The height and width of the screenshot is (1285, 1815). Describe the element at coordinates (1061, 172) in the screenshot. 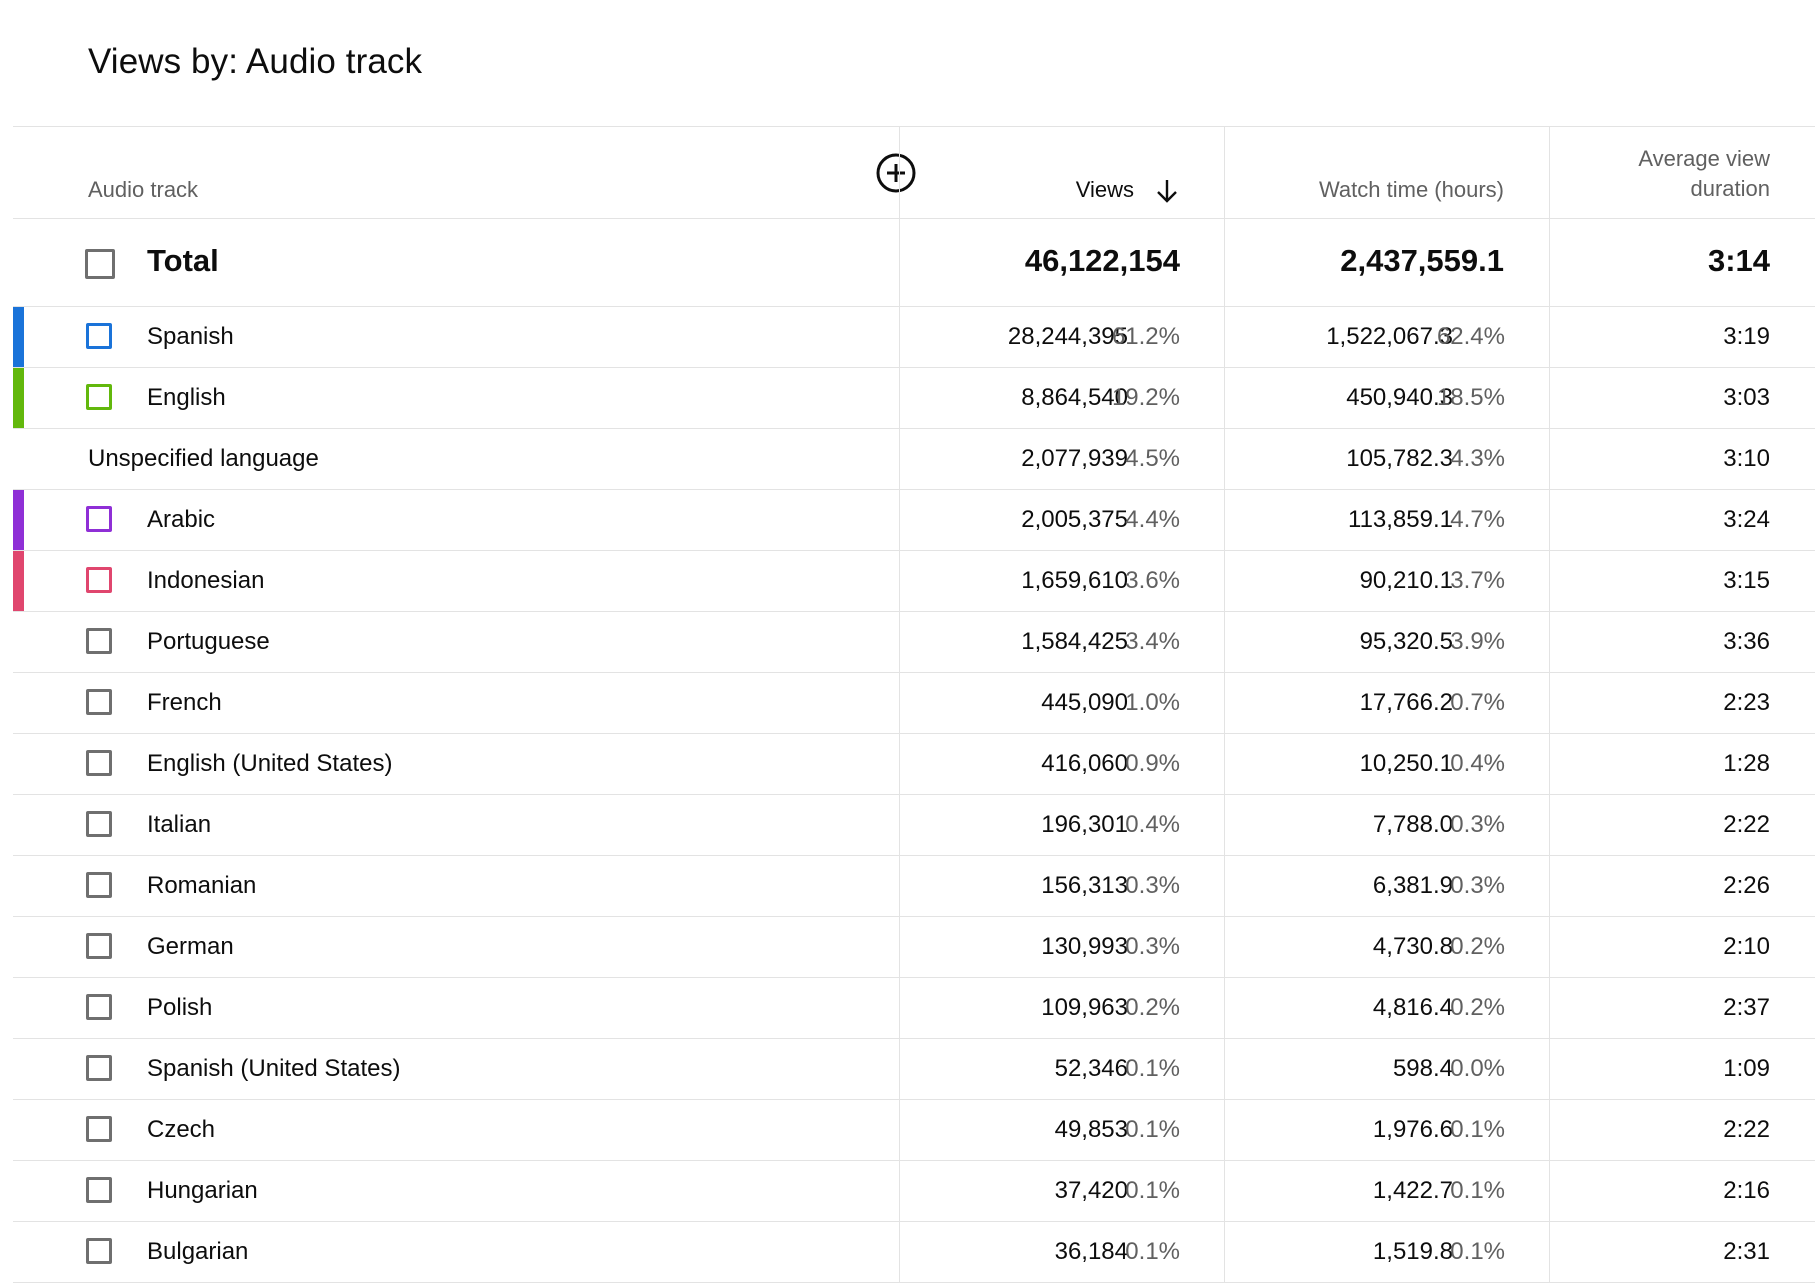

I see `header-cell-views: Views` at that location.